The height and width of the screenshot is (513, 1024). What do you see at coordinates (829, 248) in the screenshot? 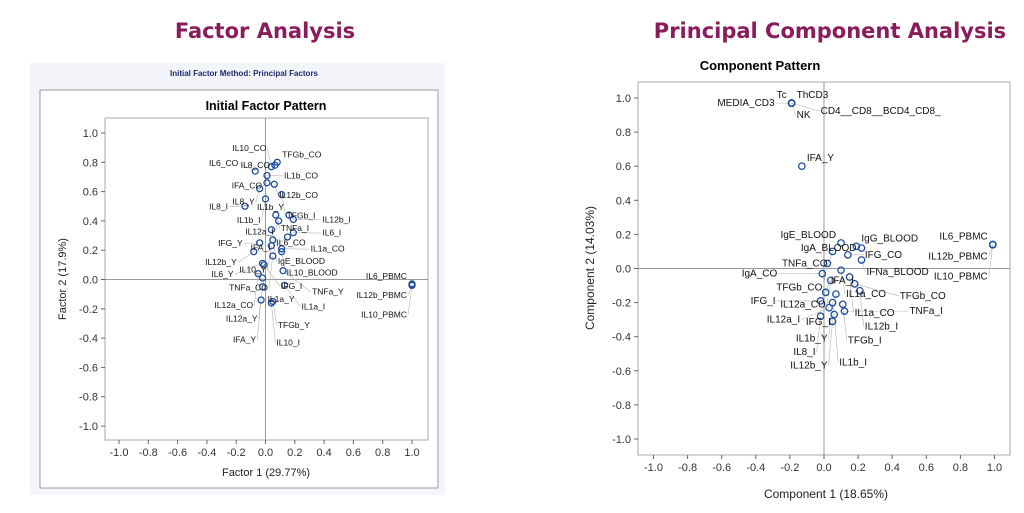
I see `point-label: IgA_BLOOD` at bounding box center [829, 248].